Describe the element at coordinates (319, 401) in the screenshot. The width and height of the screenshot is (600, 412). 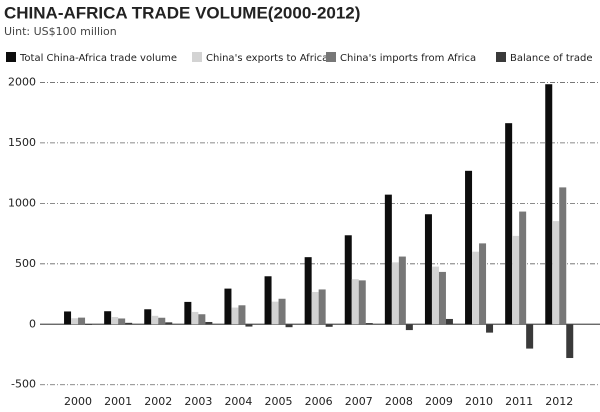
I see `x-tick-label: 2006` at that location.